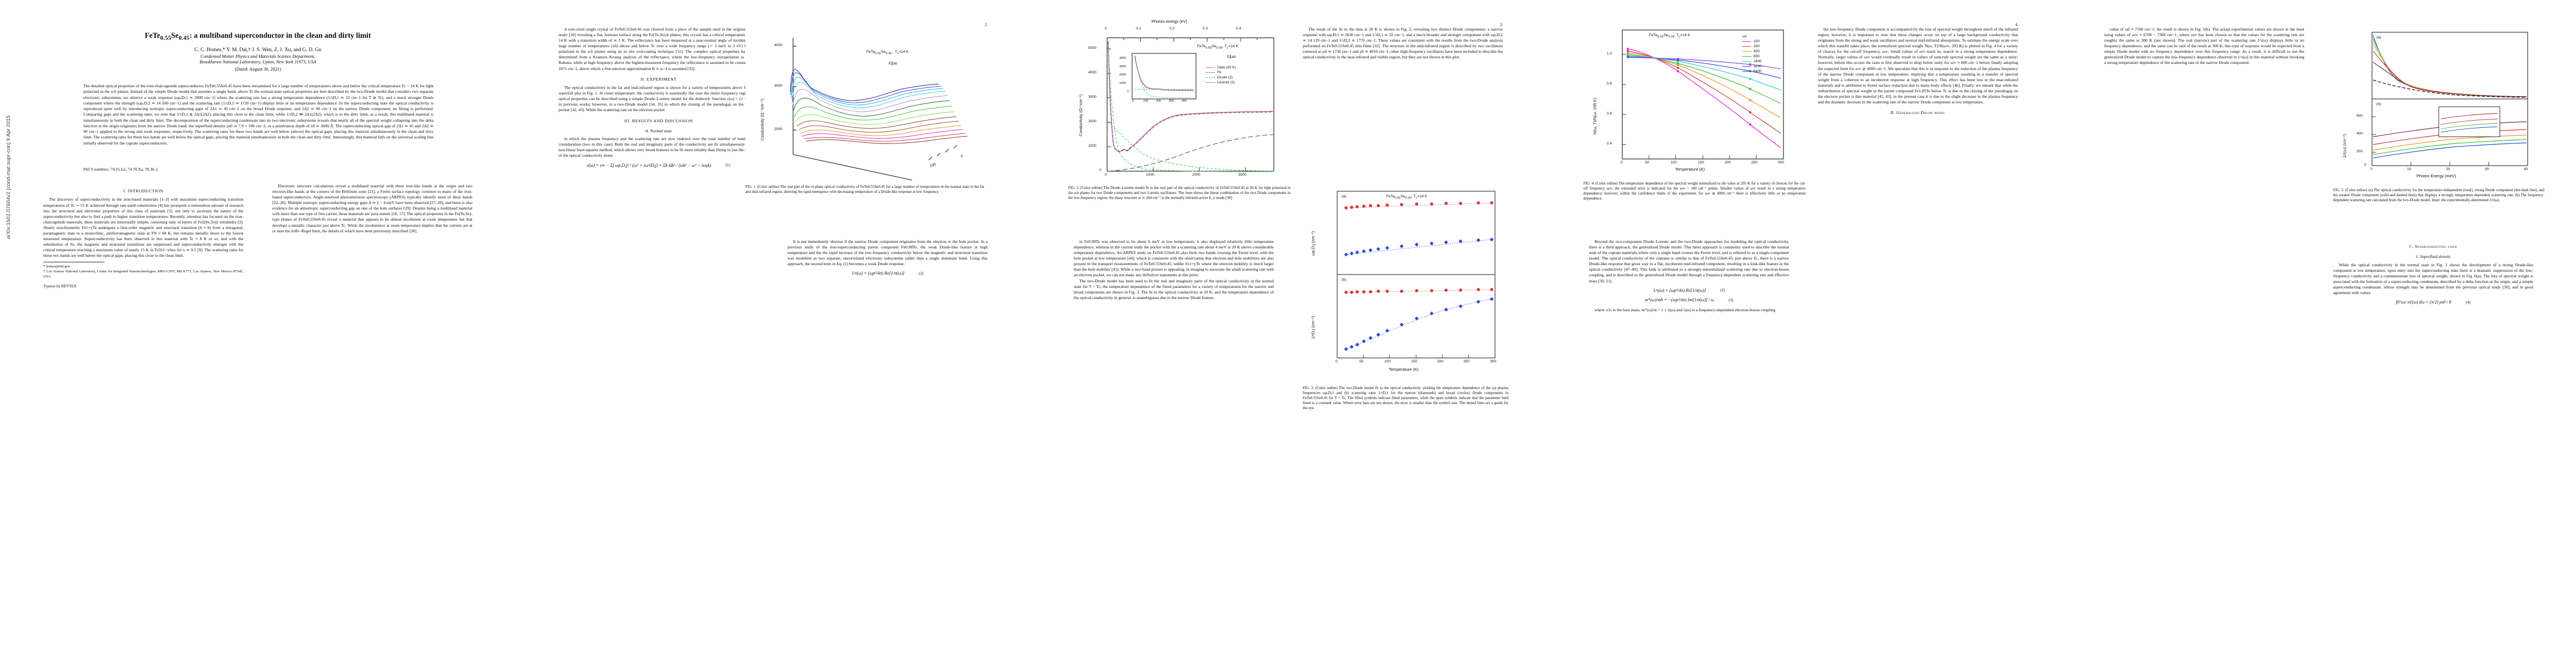 This screenshot has height=667, width=2576. What do you see at coordinates (1757, 66) in the screenshot?
I see `legend-label: 3200` at bounding box center [1757, 66].